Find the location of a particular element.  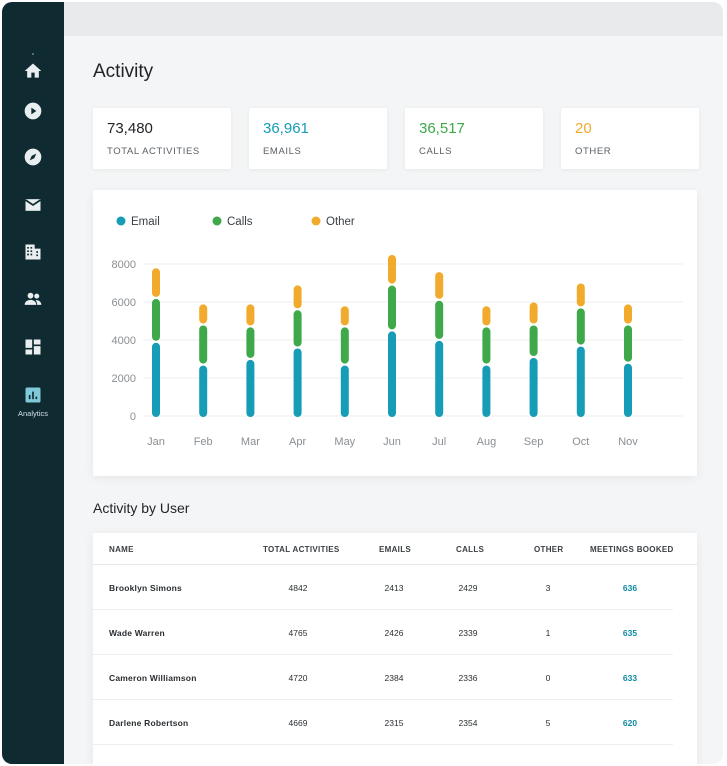

cell-emails: 2413 is located at coordinates (394, 588).